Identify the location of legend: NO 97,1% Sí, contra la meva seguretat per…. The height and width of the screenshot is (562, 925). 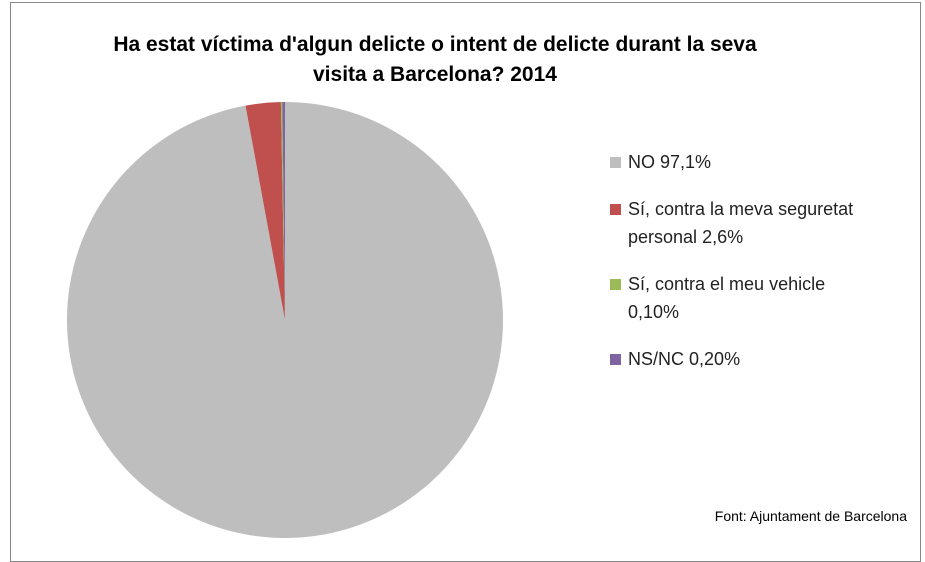
(745, 270).